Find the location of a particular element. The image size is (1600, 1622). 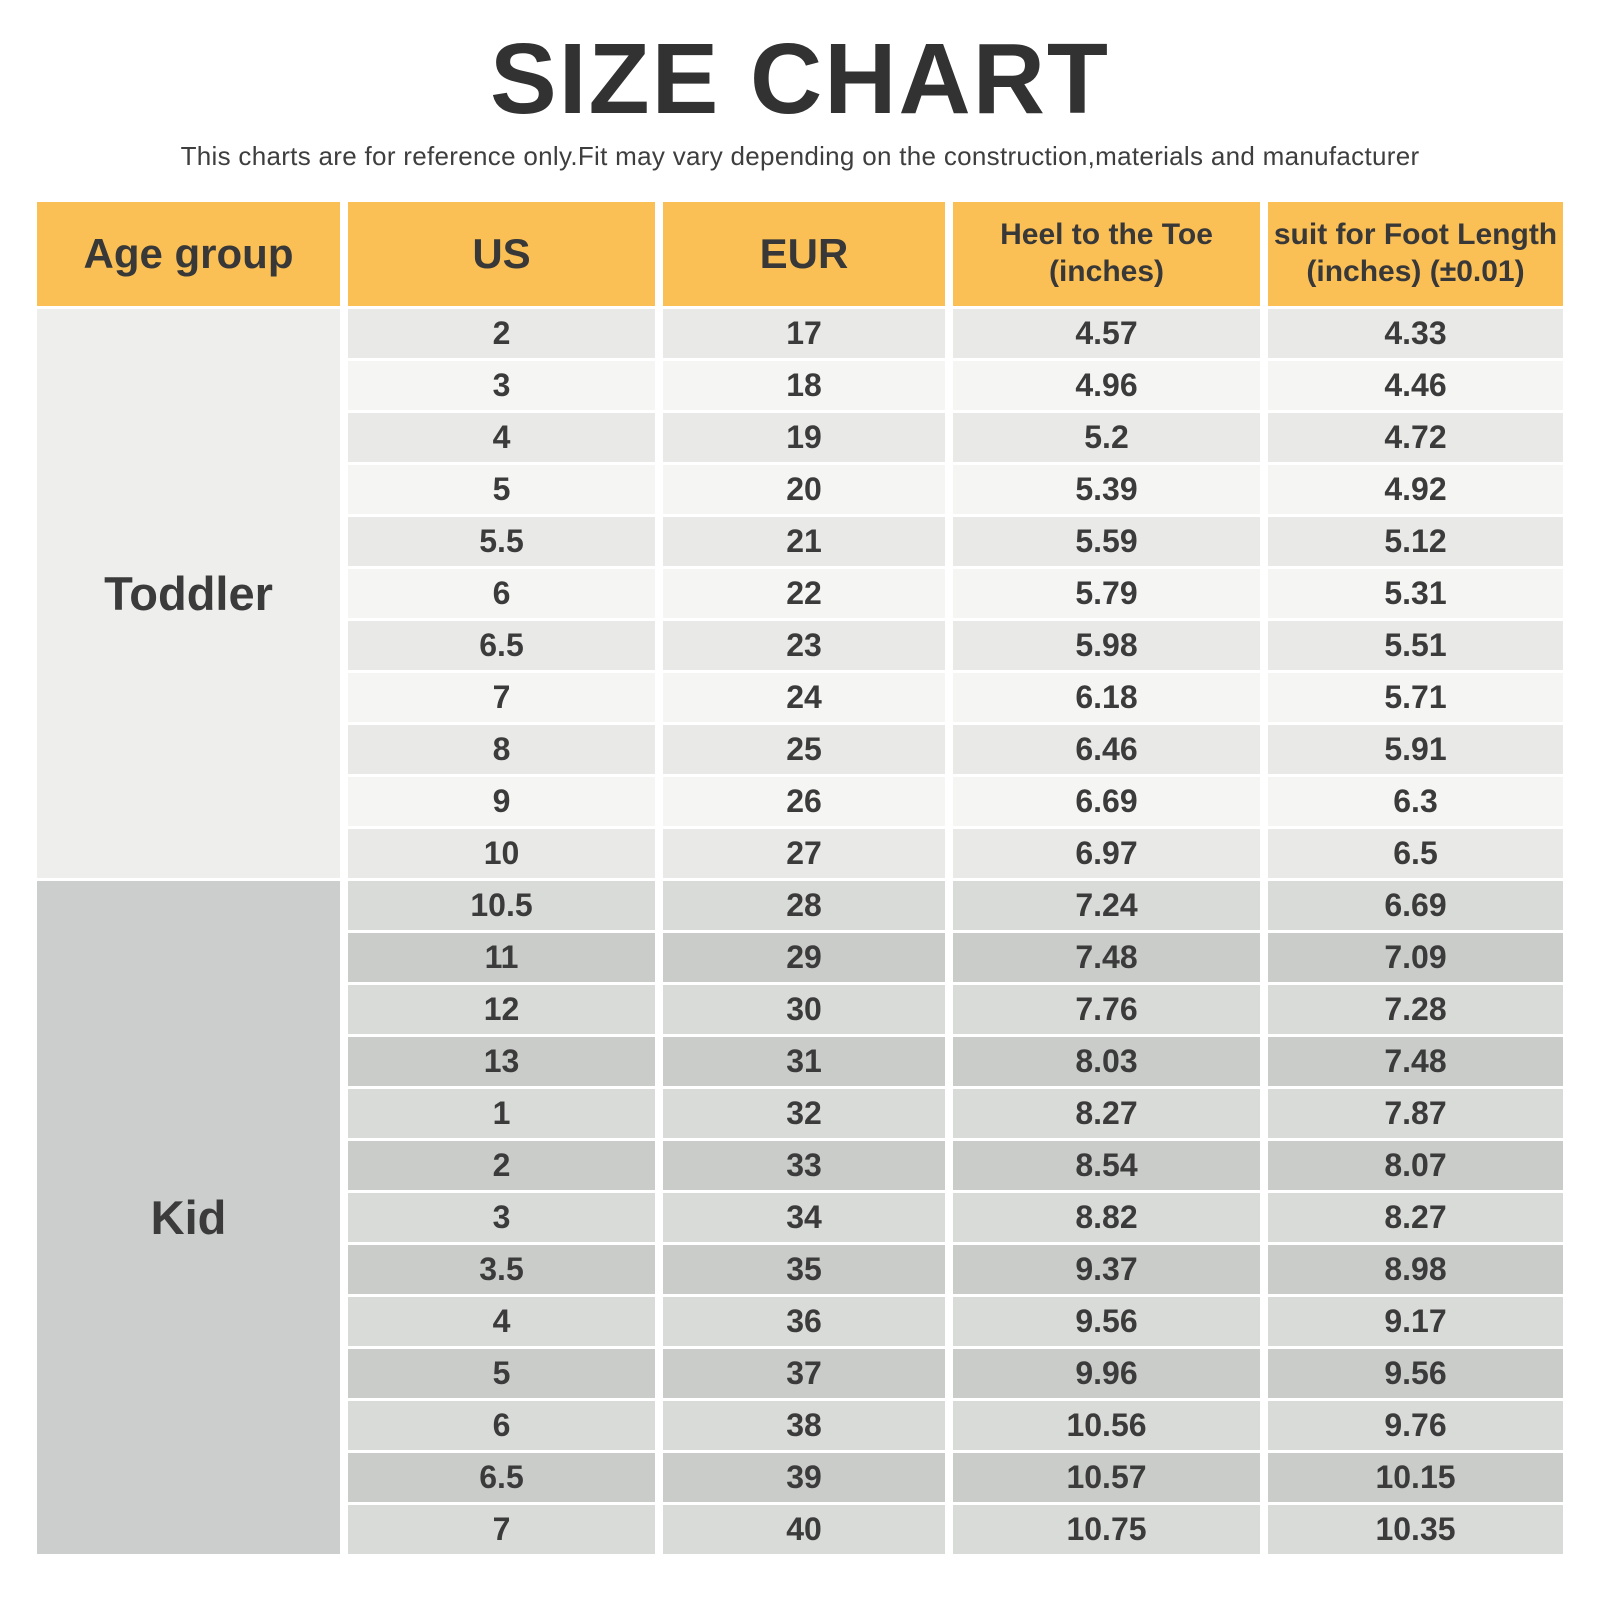

cell-eur: 38 is located at coordinates (804, 1424).